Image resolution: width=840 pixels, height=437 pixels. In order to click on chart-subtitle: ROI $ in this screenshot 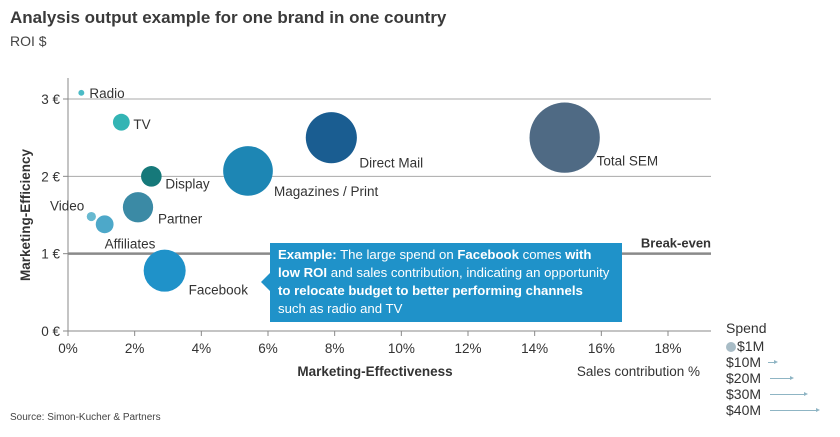, I will do `click(28, 41)`.